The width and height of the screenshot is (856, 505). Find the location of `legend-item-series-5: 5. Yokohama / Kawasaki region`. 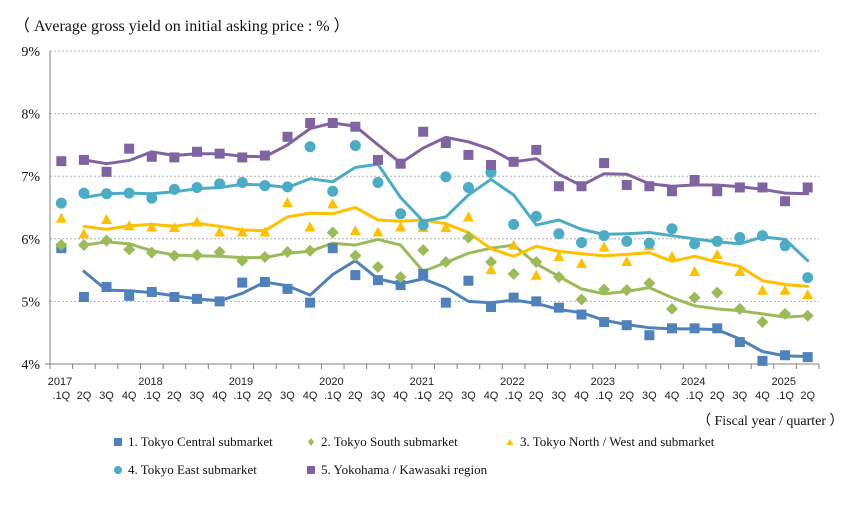

legend-item-series-5: 5. Yokohama / Kawasaki region is located at coordinates (396, 470).